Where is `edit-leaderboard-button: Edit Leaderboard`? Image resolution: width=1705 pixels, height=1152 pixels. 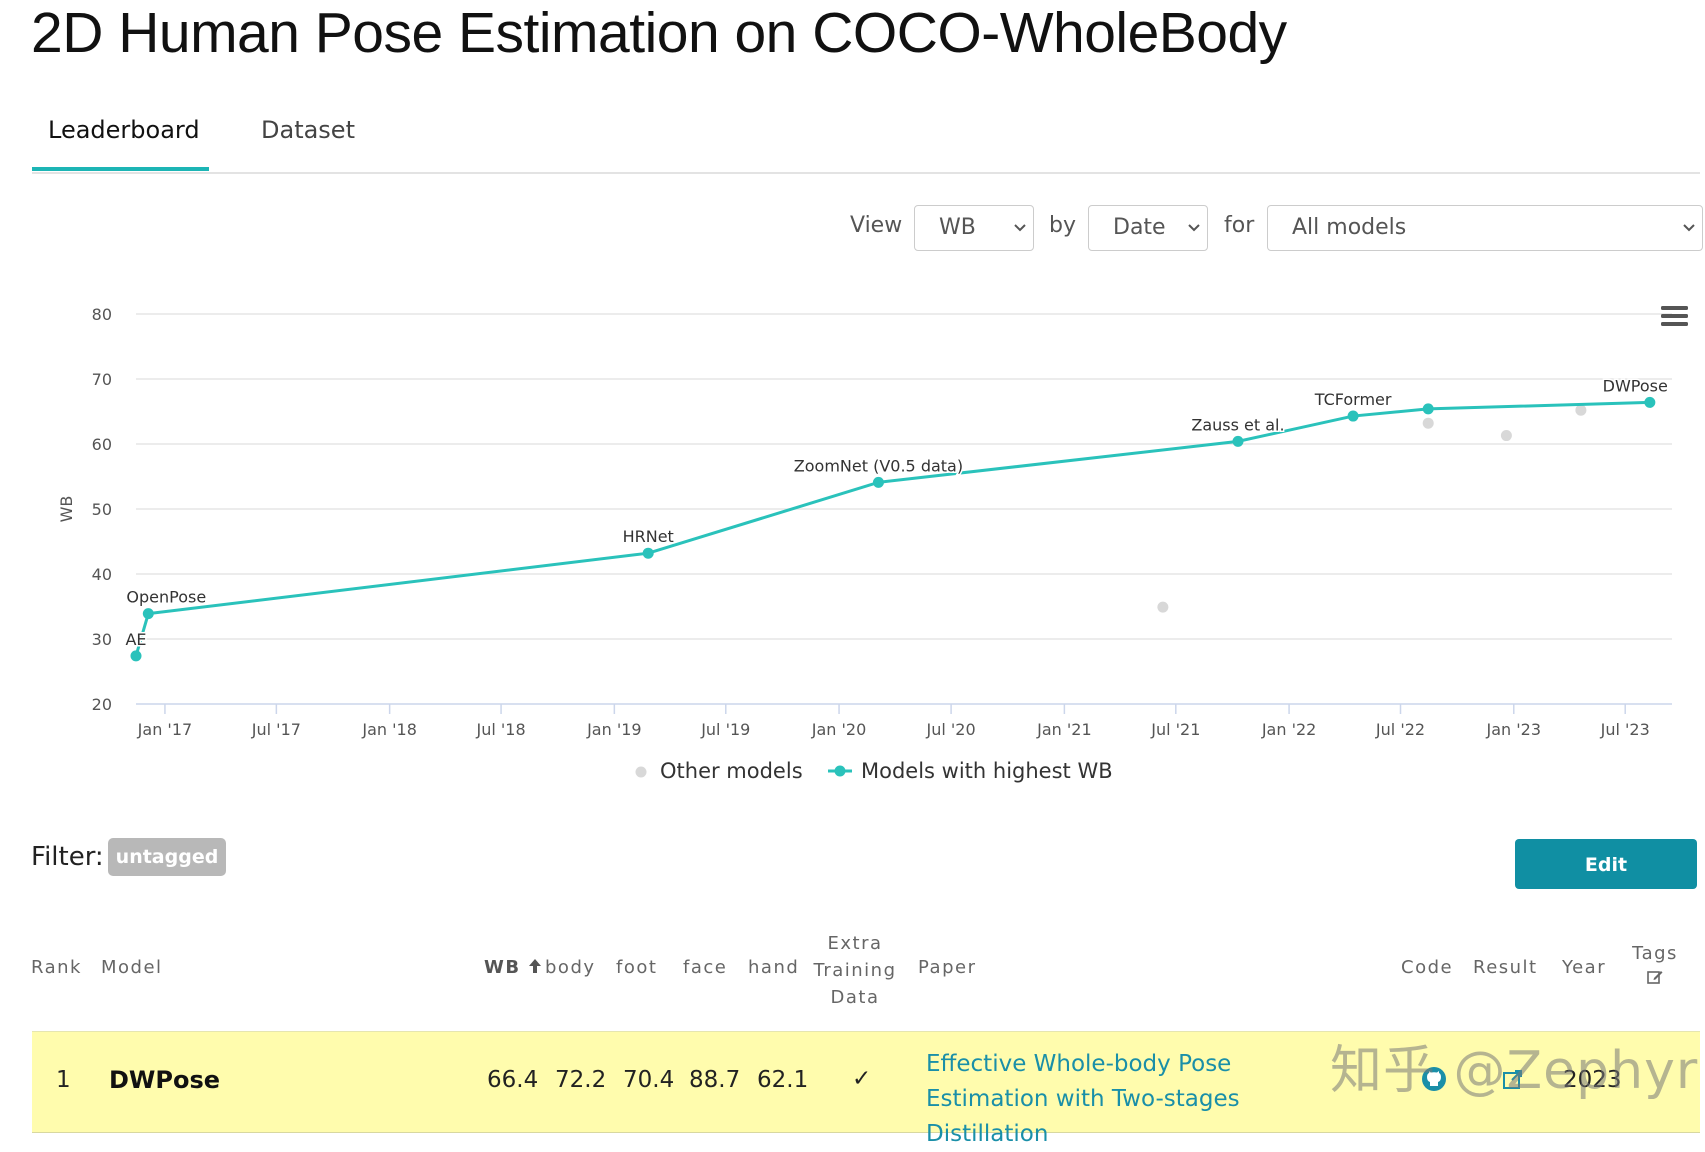
edit-leaderboard-button: Edit Leaderboard is located at coordinates (1606, 882).